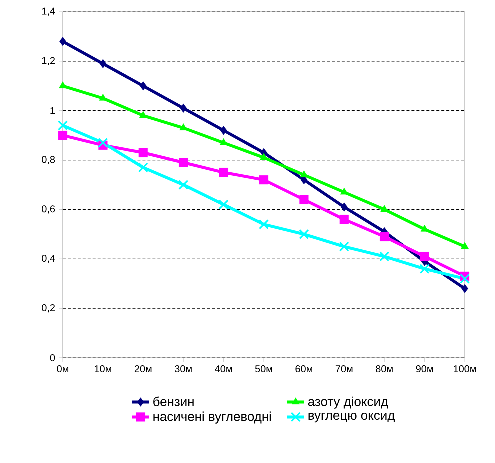 Image resolution: width=495 pixels, height=463 pixels. I want to click on x-tick-label: 10м, so click(103, 369).